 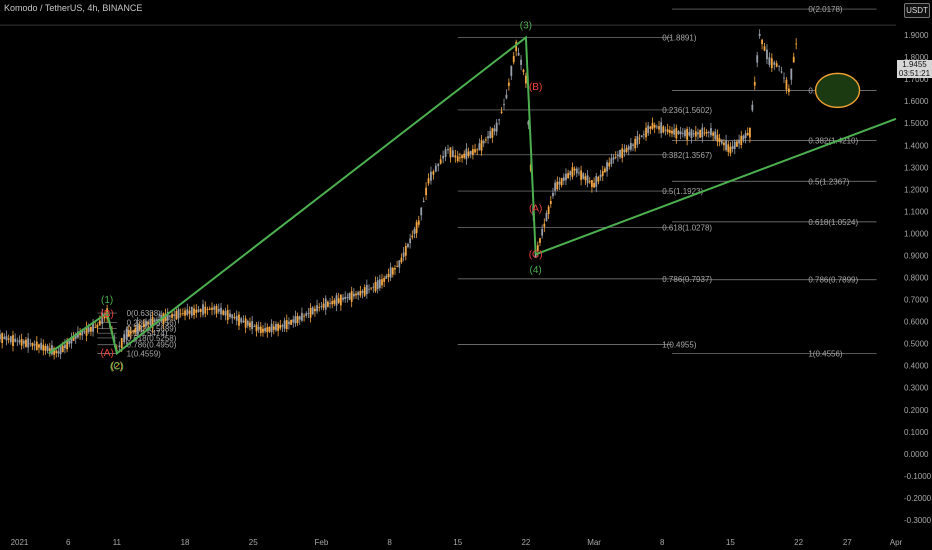 I want to click on x-tick-label: 22, so click(x=798, y=542).